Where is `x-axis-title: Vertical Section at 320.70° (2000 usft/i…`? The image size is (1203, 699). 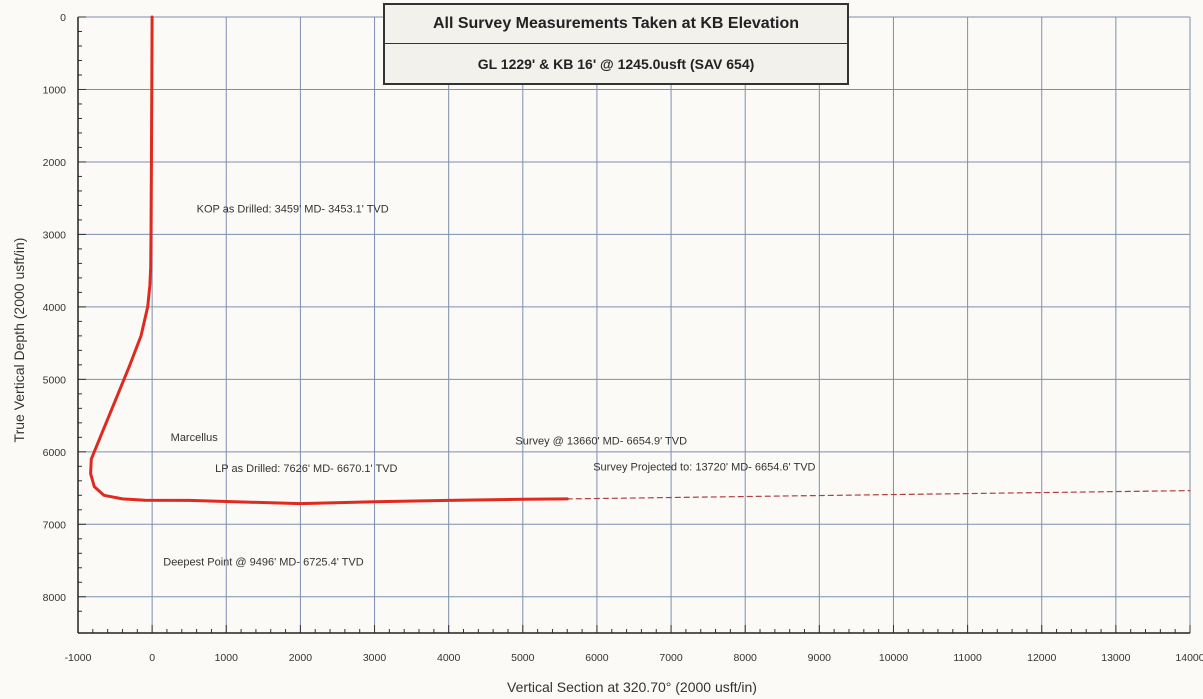
x-axis-title: Vertical Section at 320.70° (2000 usft/i… is located at coordinates (632, 687).